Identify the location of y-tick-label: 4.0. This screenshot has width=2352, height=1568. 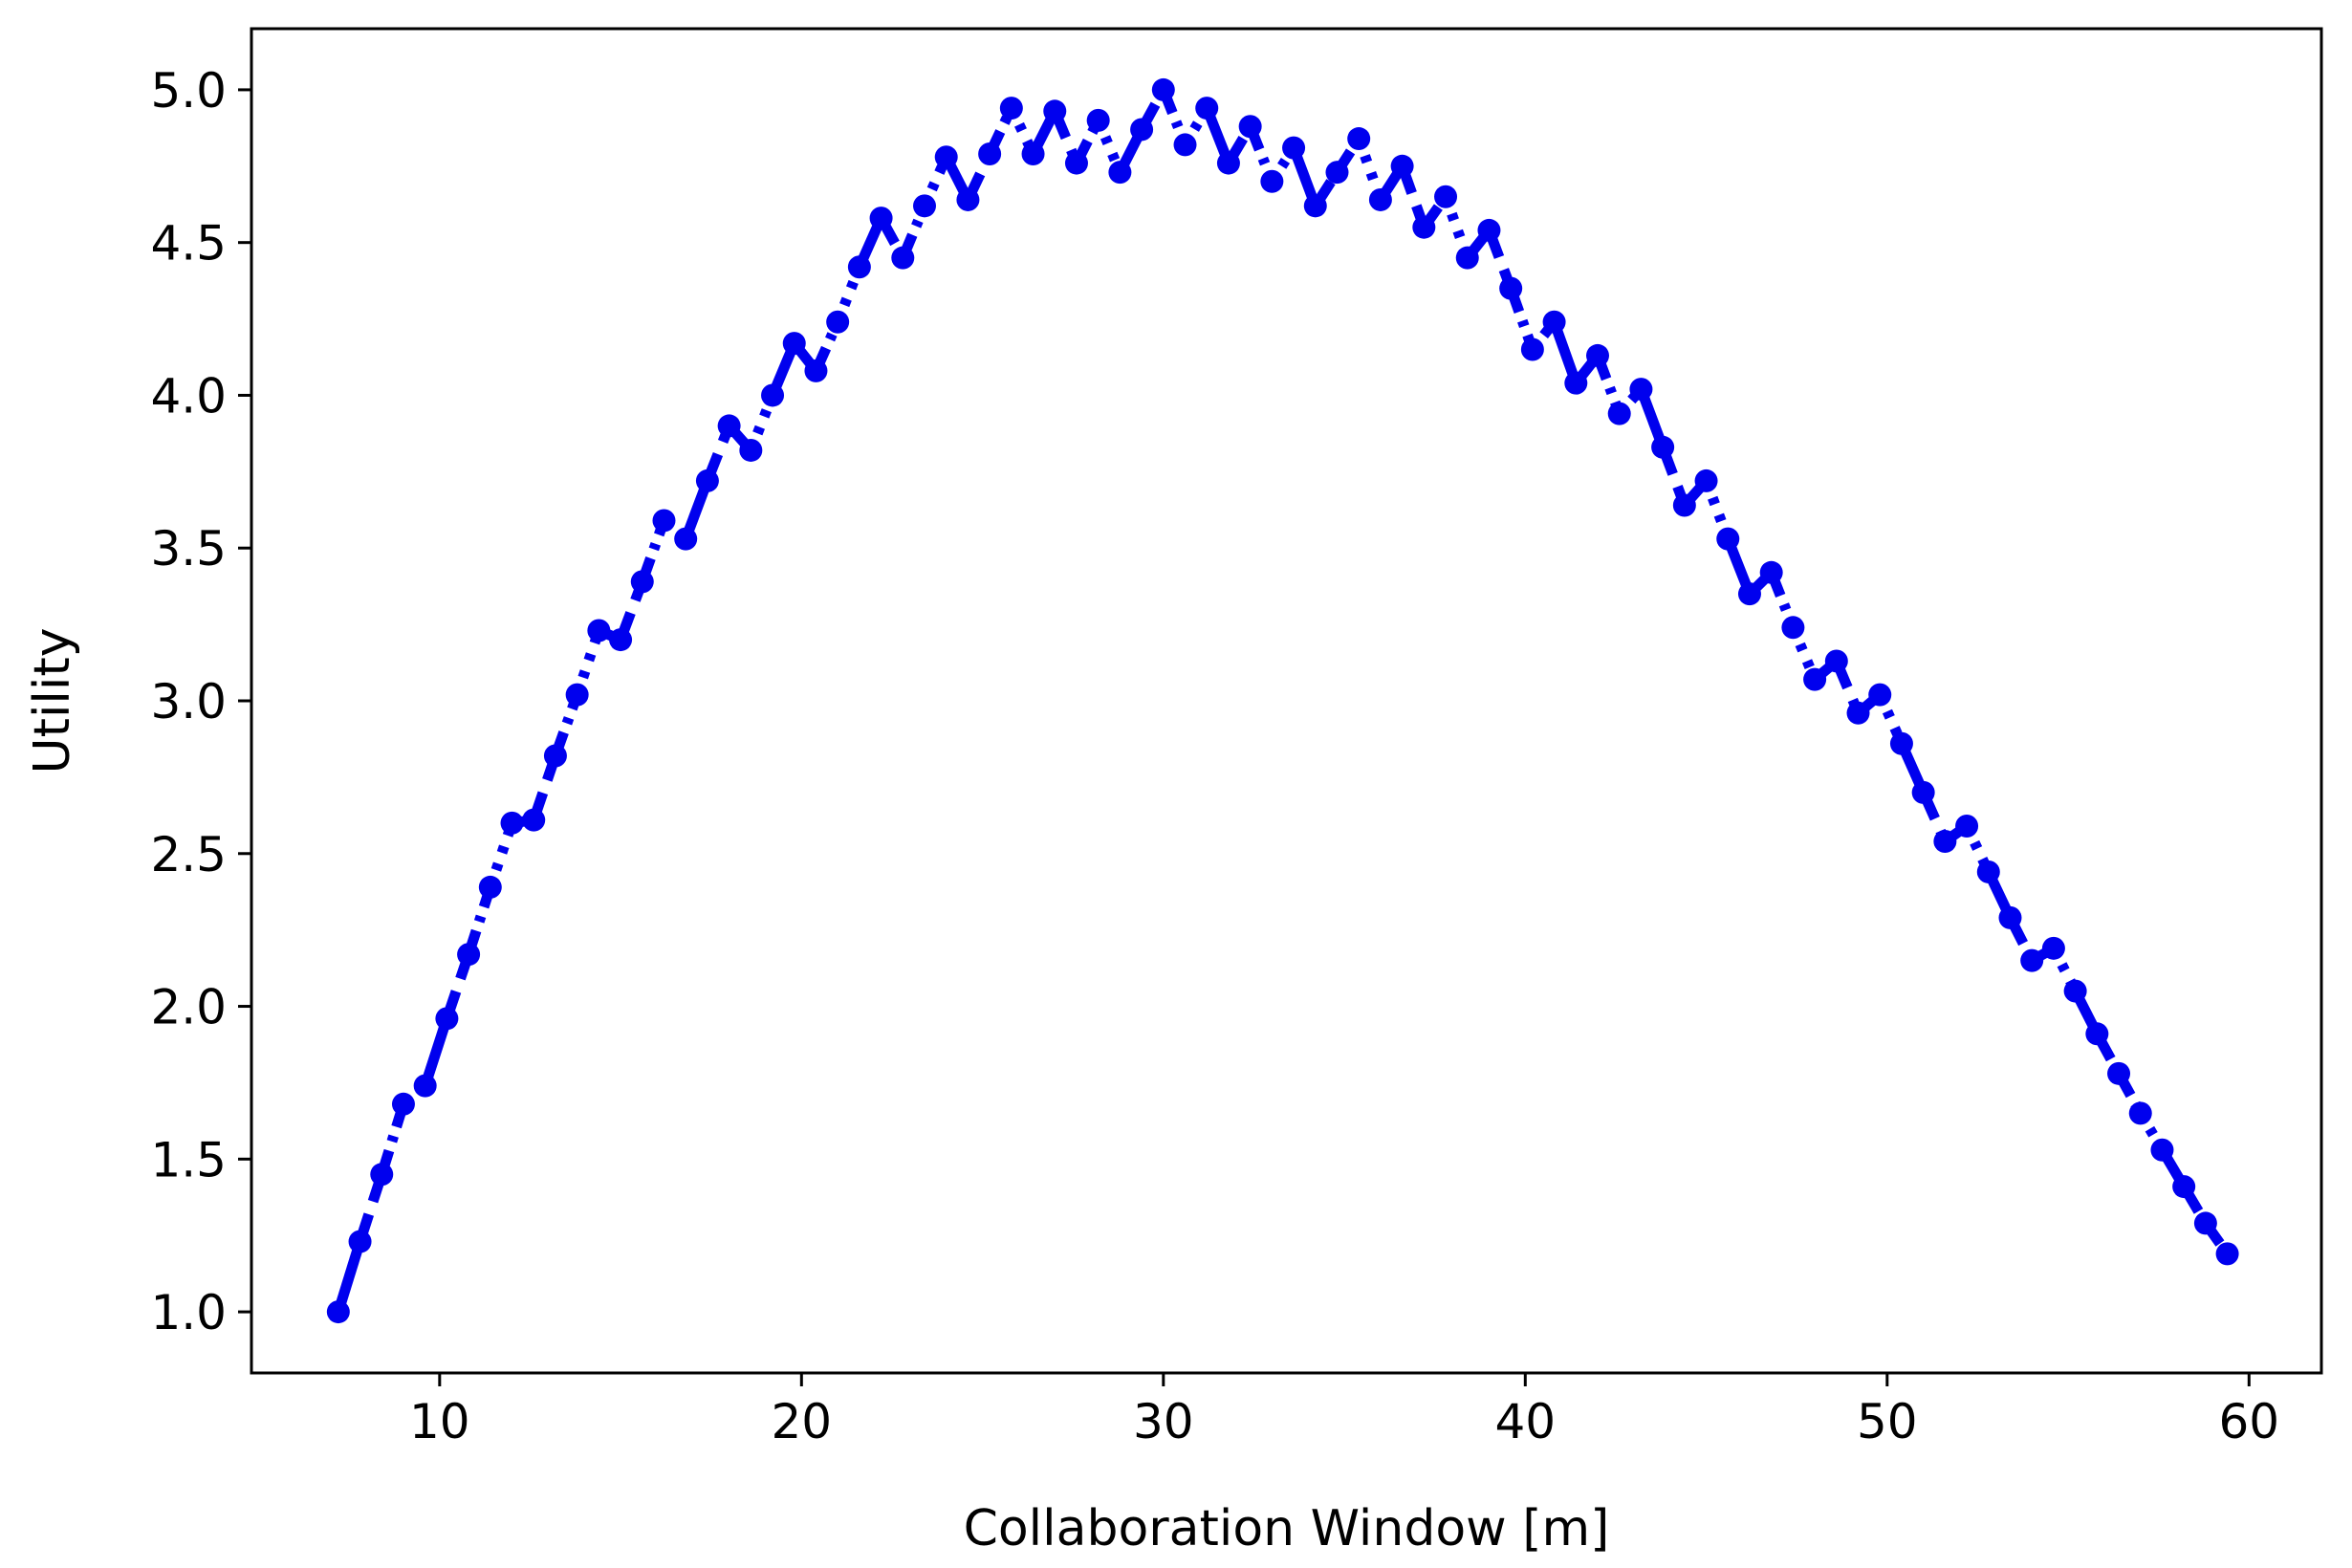
(188, 396).